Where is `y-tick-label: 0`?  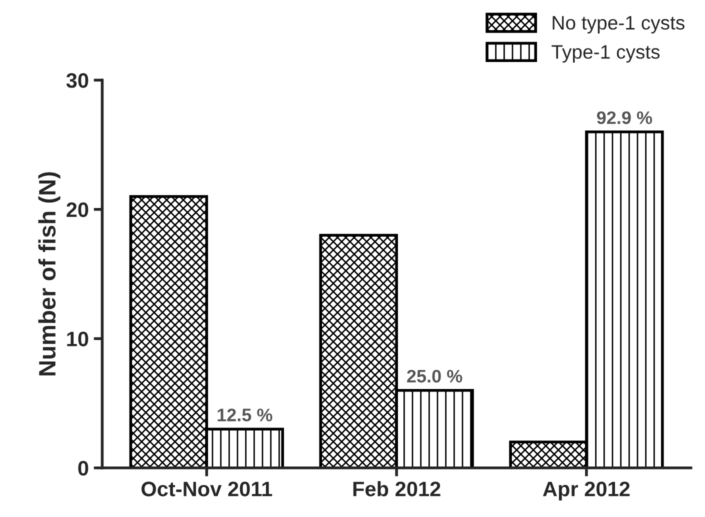 y-tick-label: 0 is located at coordinates (83, 468).